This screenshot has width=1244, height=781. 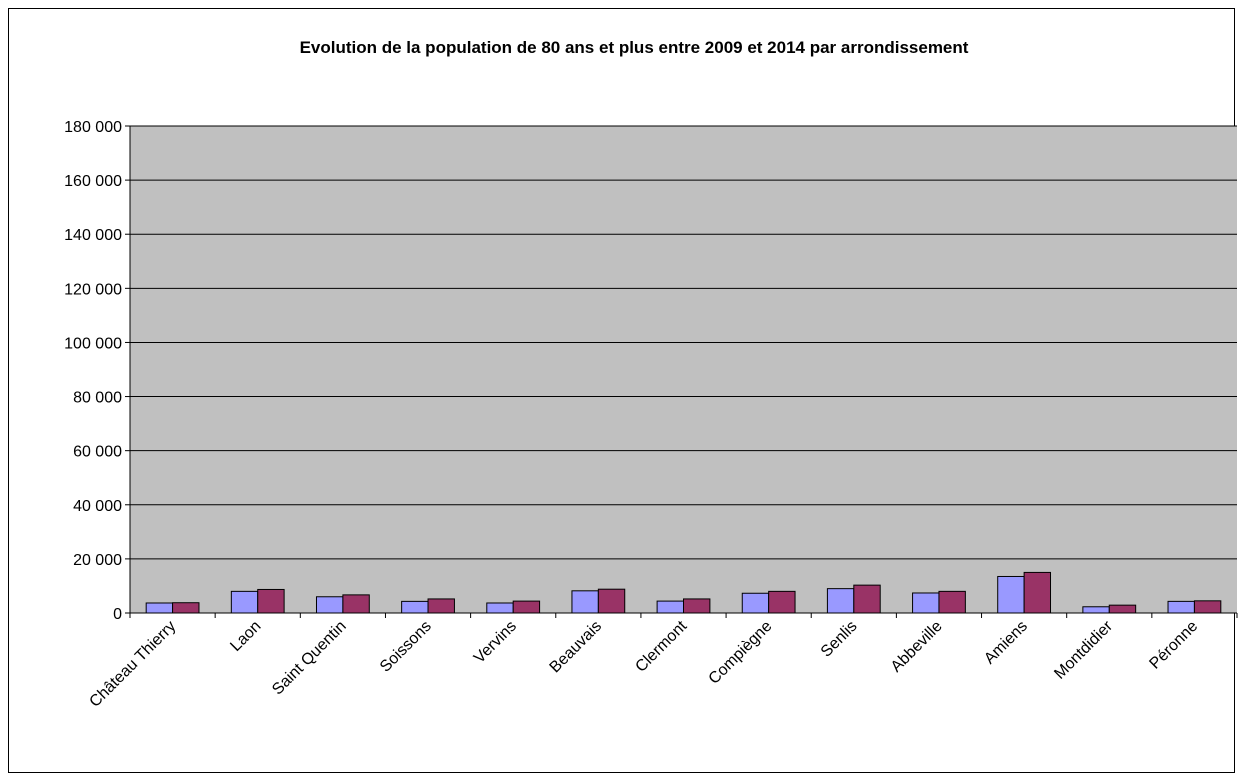 What do you see at coordinates (93, 181) in the screenshot?
I see `y-tick-label: 160 000` at bounding box center [93, 181].